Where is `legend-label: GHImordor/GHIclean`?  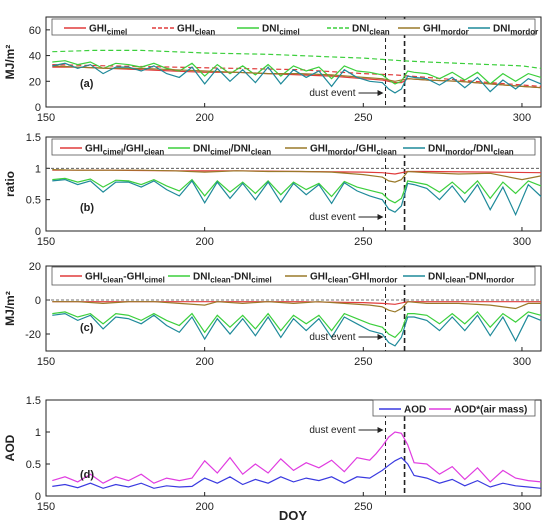
legend-label: GHImordor/GHIclean is located at coordinates (353, 150).